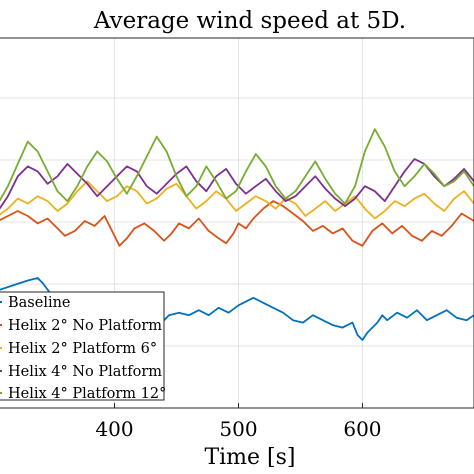  What do you see at coordinates (82, 349) in the screenshot?
I see `legend-label: Helix 2° Platform 6°` at bounding box center [82, 349].